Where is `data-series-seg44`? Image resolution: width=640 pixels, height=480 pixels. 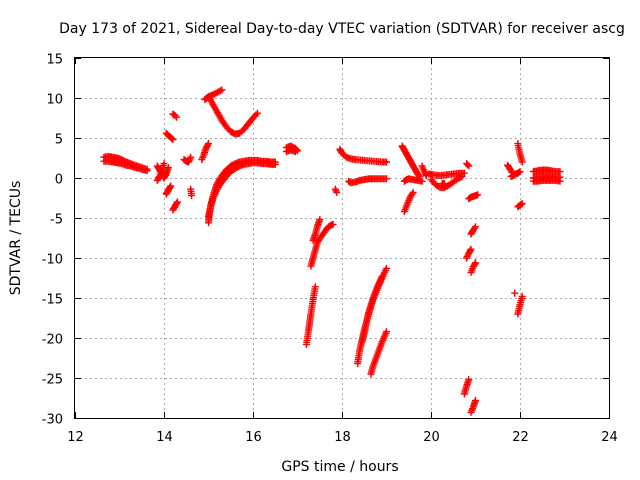 data-series-seg44 is located at coordinates (520, 205).